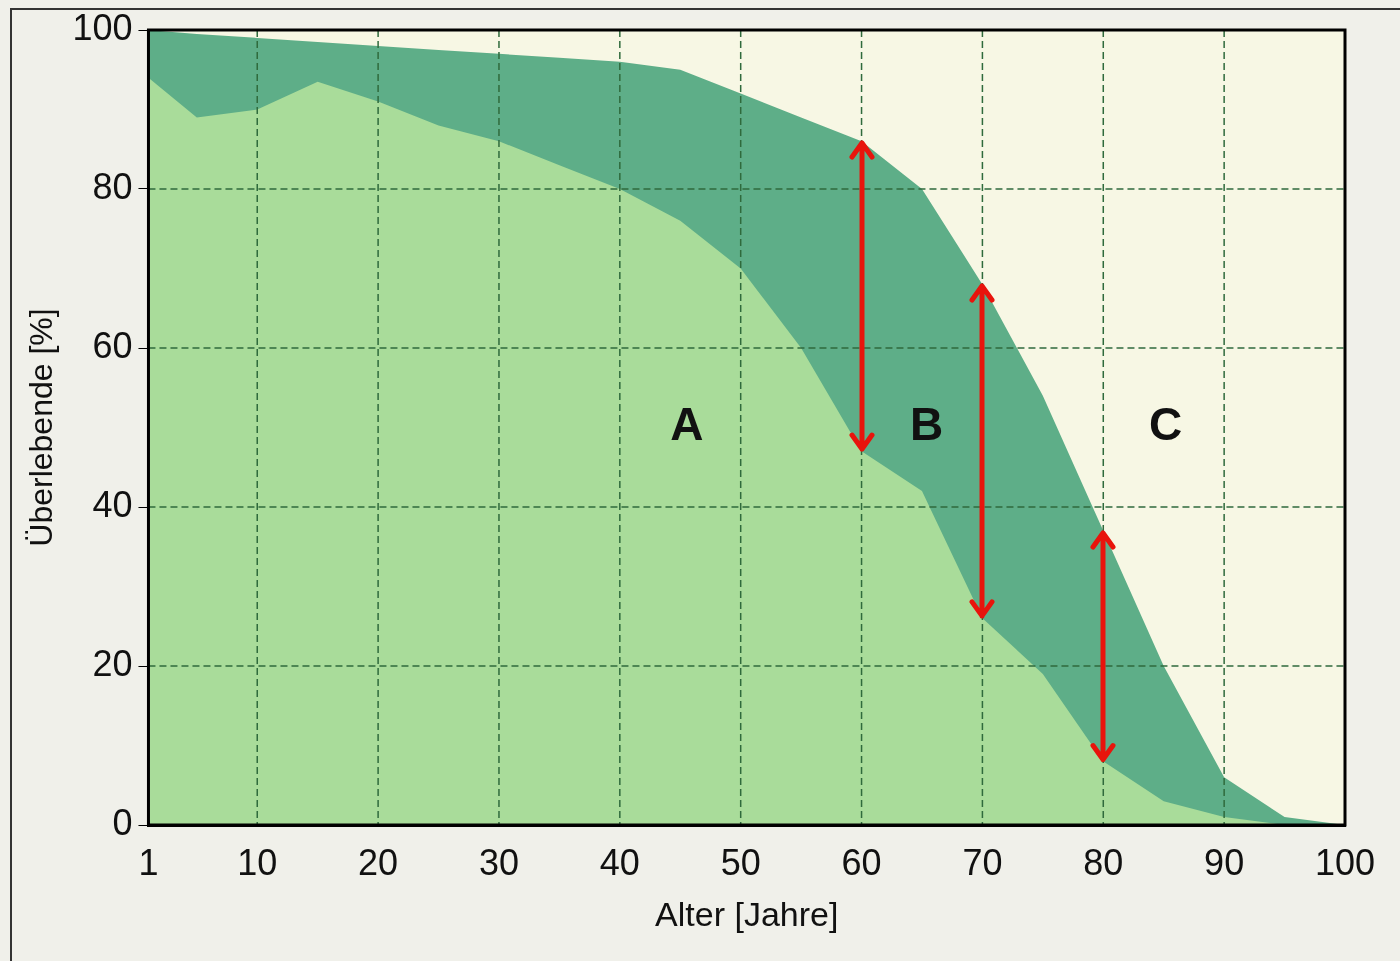 This screenshot has height=961, width=1400. I want to click on x-tick-label: 100, so click(1345, 862).